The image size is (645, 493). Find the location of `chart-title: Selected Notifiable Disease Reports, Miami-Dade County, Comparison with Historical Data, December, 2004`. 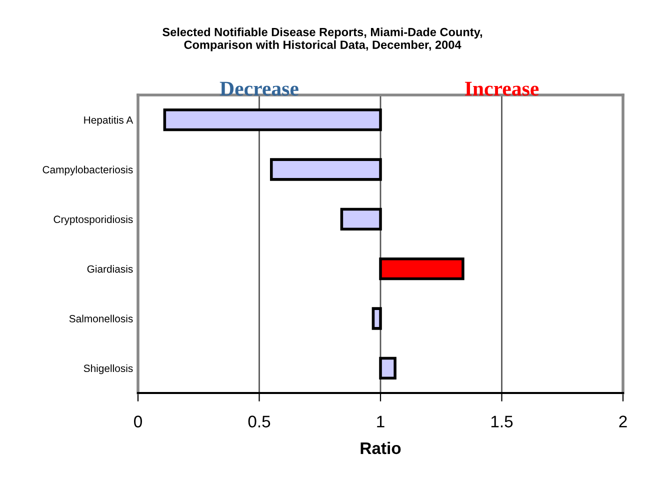

chart-title: Selected Notifiable Disease Reports, Miami-Dade County, Comparison with Historical Data, December, 2004 is located at coordinates (322, 40).